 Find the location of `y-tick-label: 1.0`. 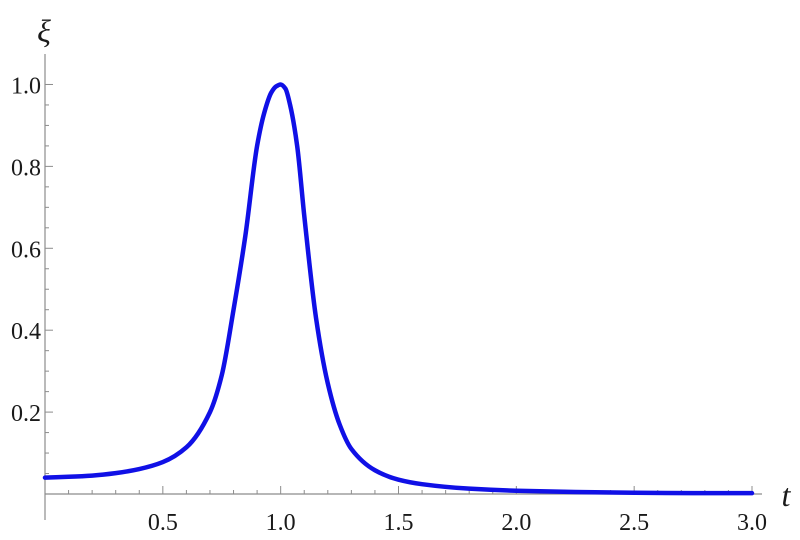

y-tick-label: 1.0 is located at coordinates (26, 86).